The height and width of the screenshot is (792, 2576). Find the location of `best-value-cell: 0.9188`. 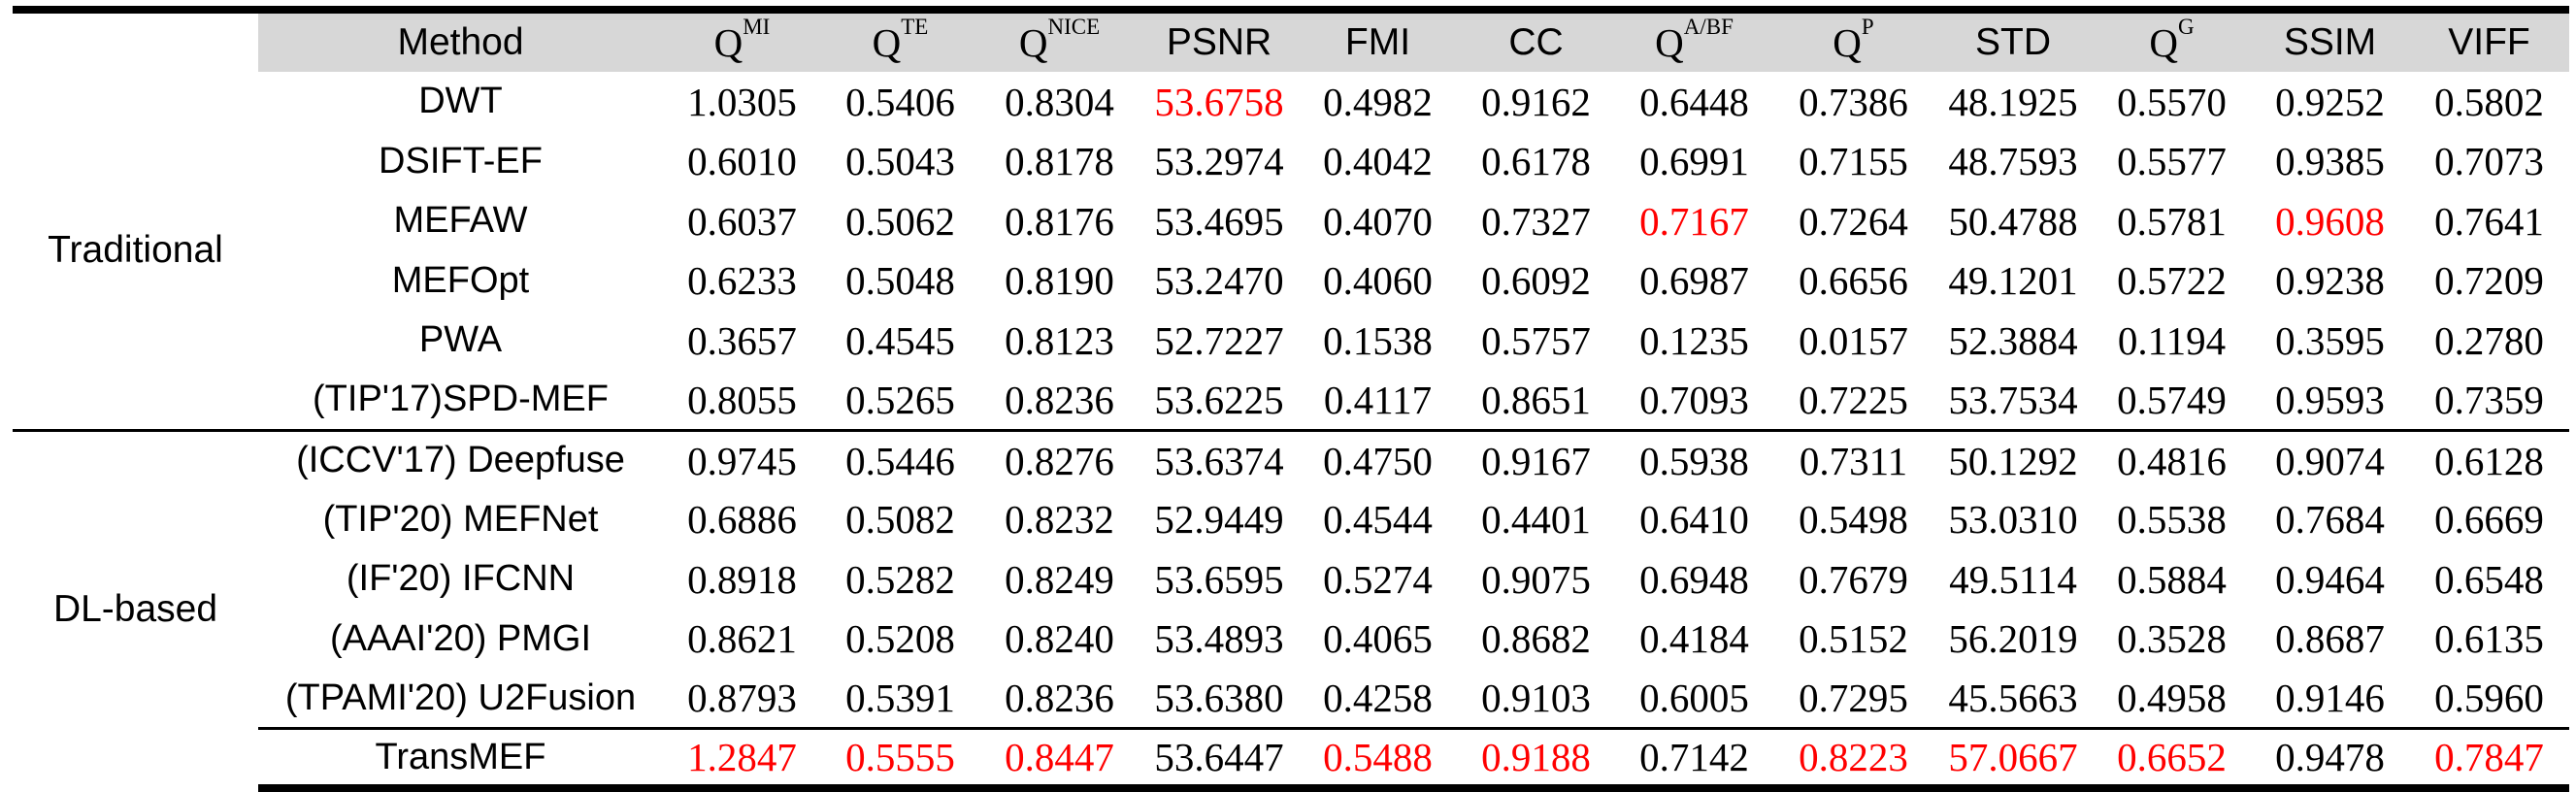

best-value-cell: 0.9188 is located at coordinates (1536, 759).